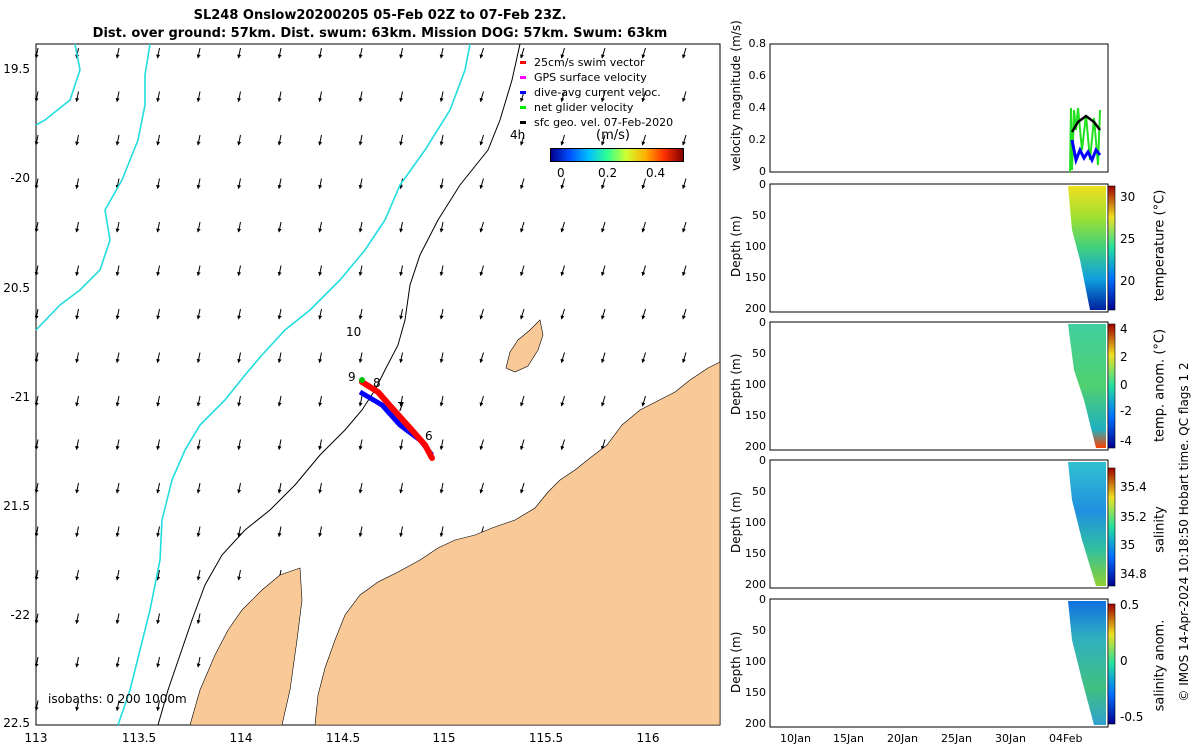 The image size is (1200, 750). What do you see at coordinates (20, 397) in the screenshot?
I see `map-y-tick: -21` at bounding box center [20, 397].